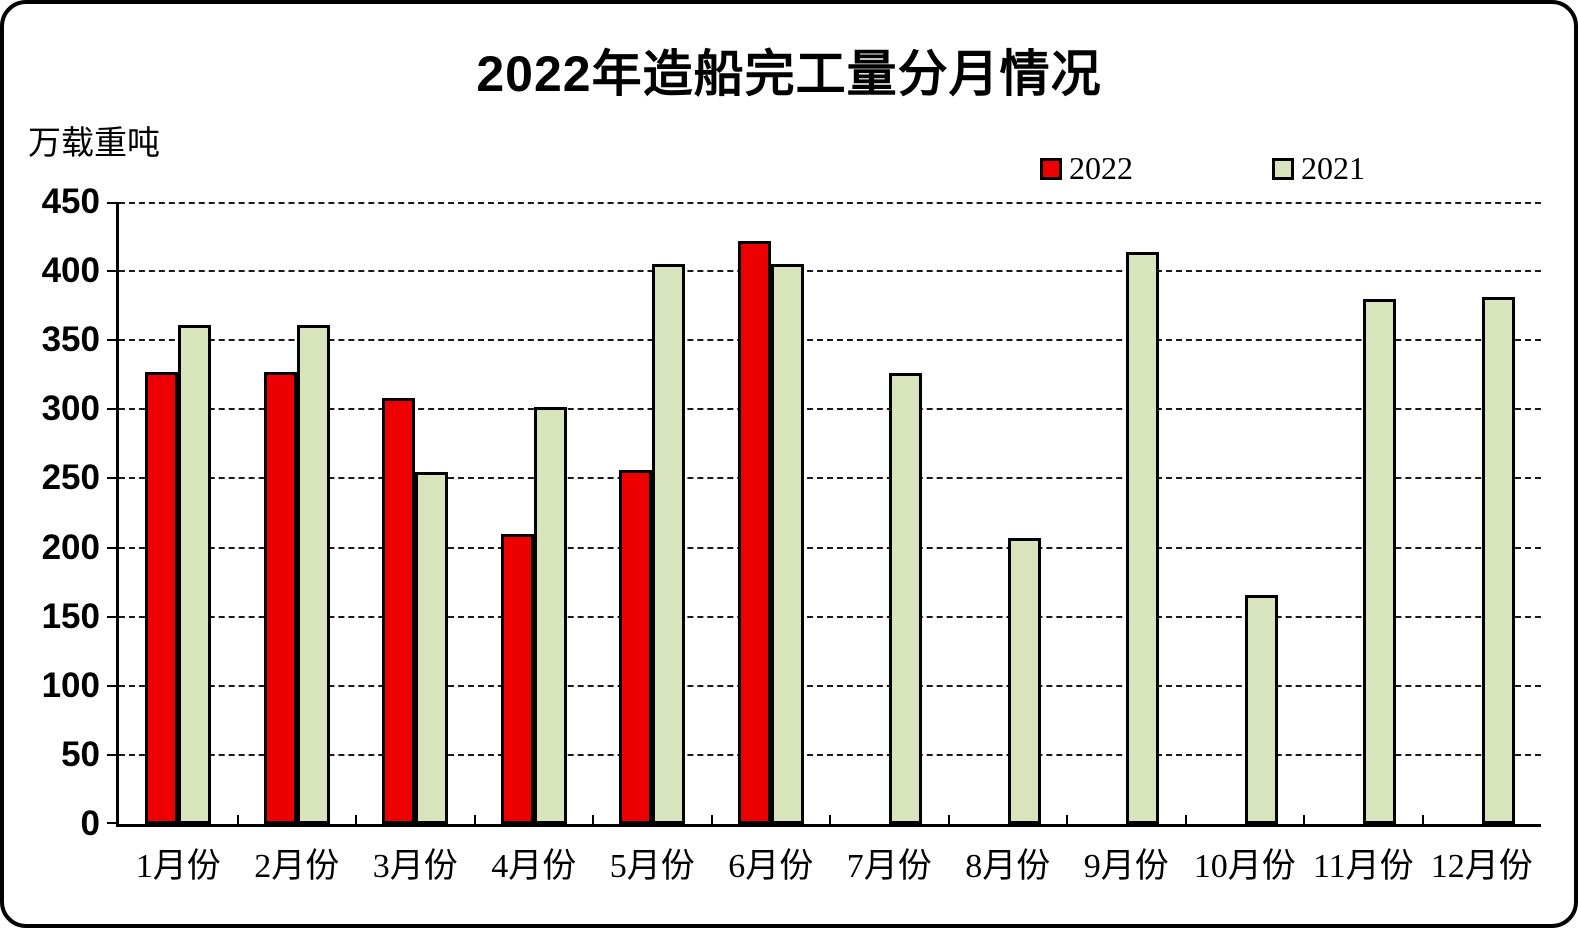 This screenshot has width=1578, height=928. I want to click on bar-2022-5月份, so click(636, 647).